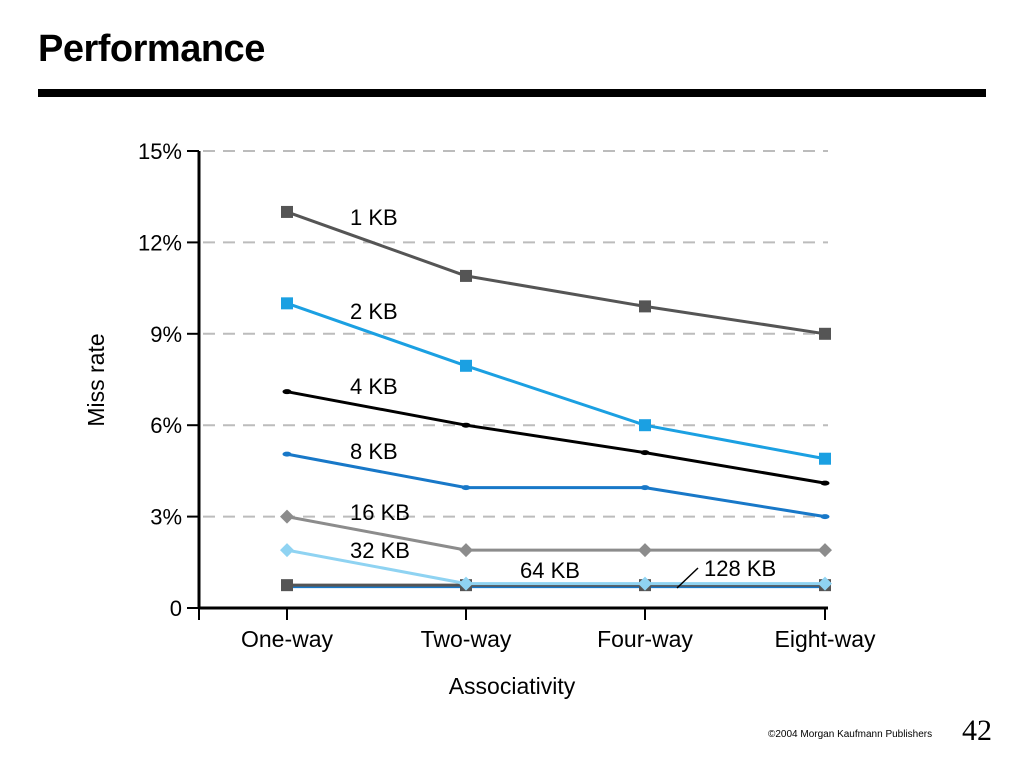 This screenshot has height=768, width=1024. Describe the element at coordinates (550, 570) in the screenshot. I see `series-label: 64 KB` at that location.